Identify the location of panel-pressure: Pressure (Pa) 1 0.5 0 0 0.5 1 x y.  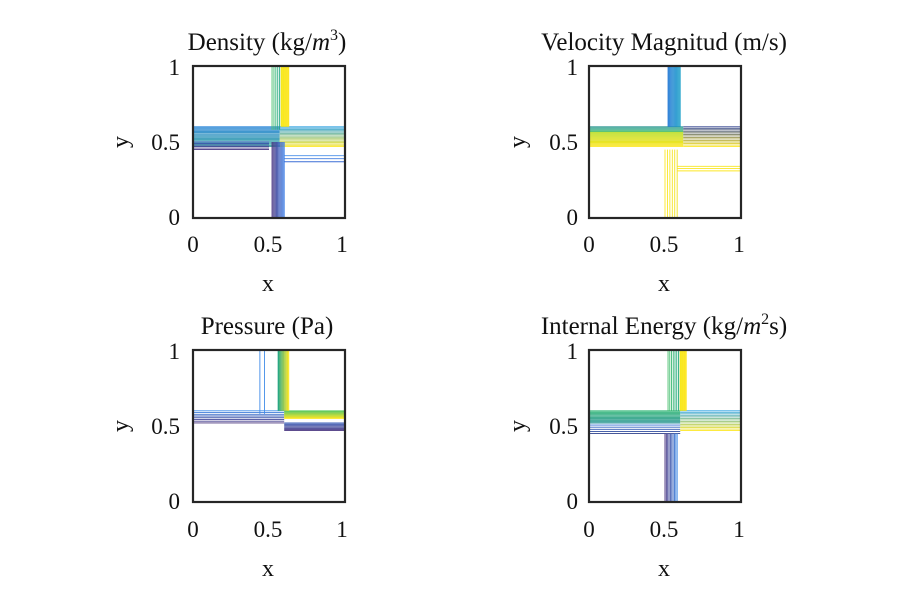
(228, 447).